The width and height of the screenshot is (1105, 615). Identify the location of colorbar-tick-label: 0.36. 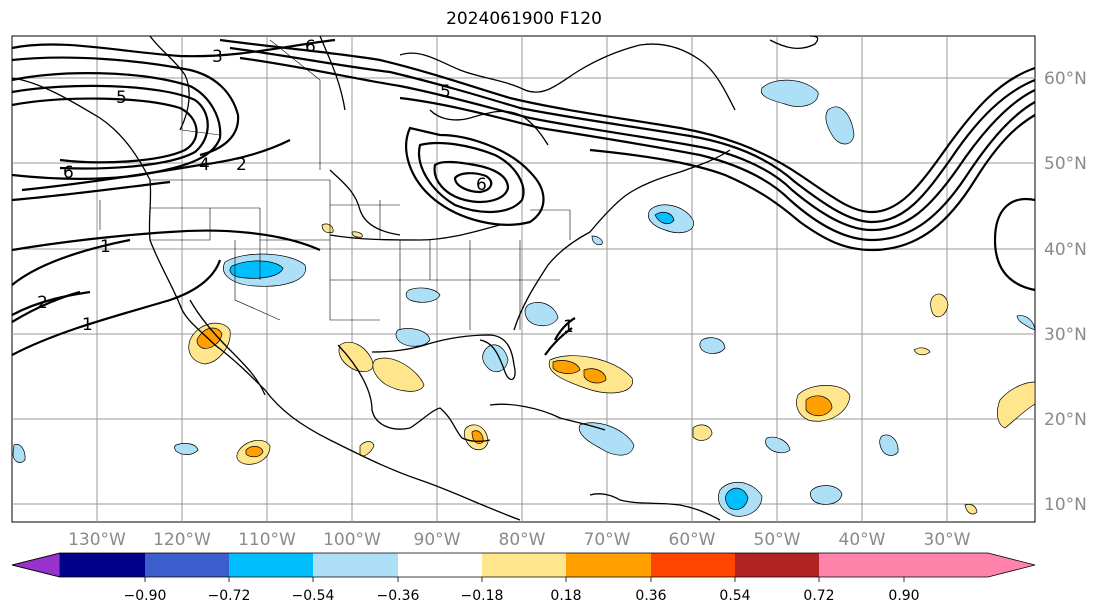
(650, 596).